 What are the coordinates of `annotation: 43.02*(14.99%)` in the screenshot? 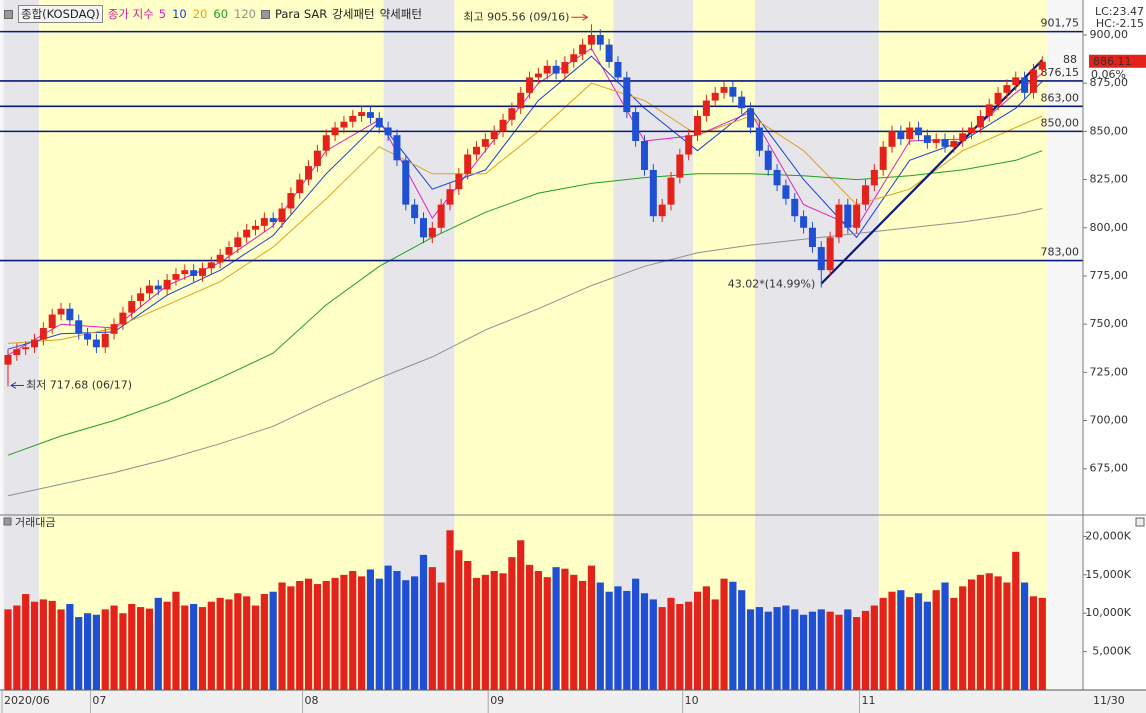 It's located at (772, 284).